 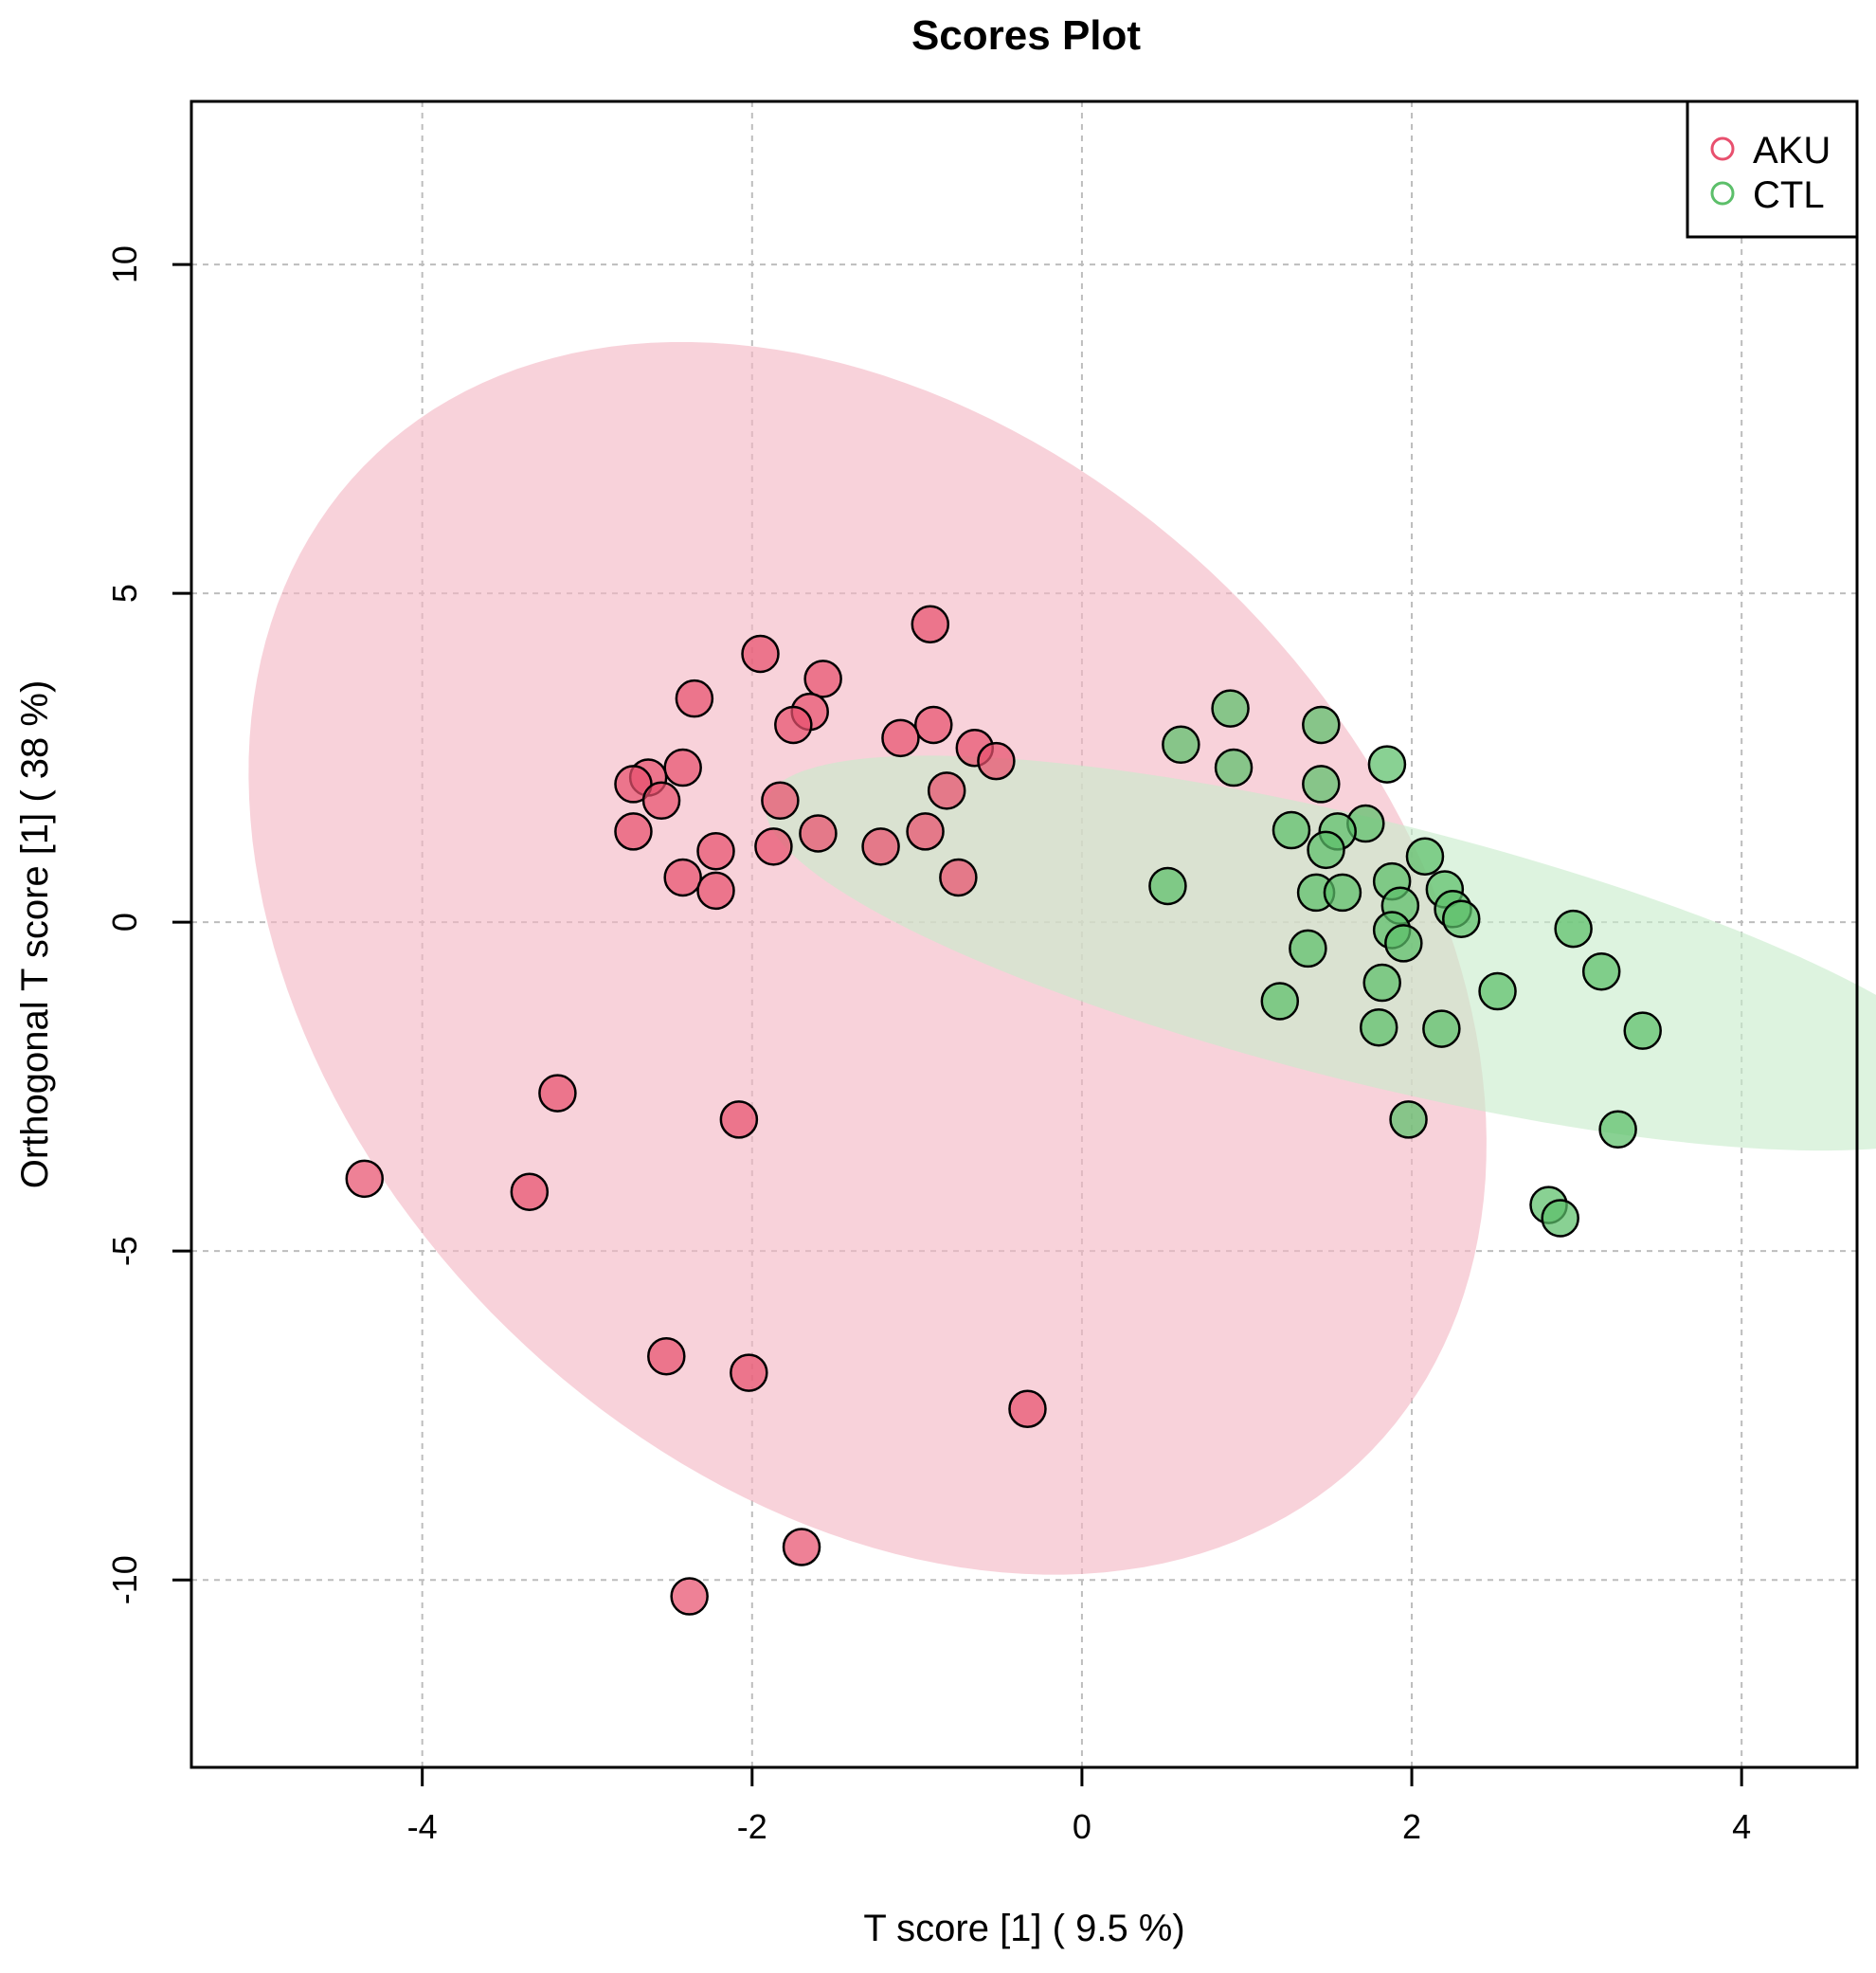 What do you see at coordinates (125, 922) in the screenshot?
I see `y-tick-label-2: 0` at bounding box center [125, 922].